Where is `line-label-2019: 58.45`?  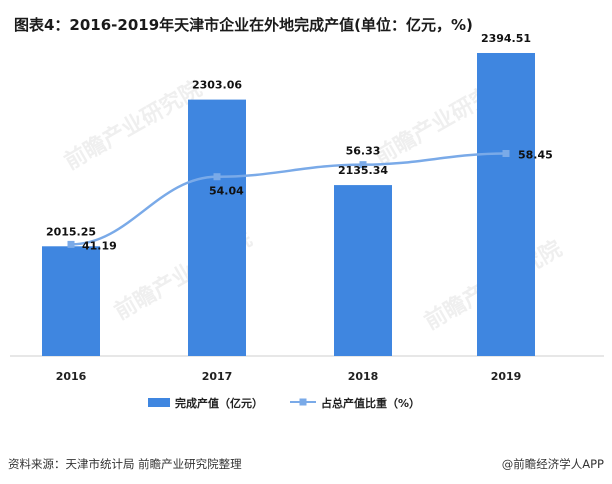
line-label-2019: 58.45 is located at coordinates (535, 154).